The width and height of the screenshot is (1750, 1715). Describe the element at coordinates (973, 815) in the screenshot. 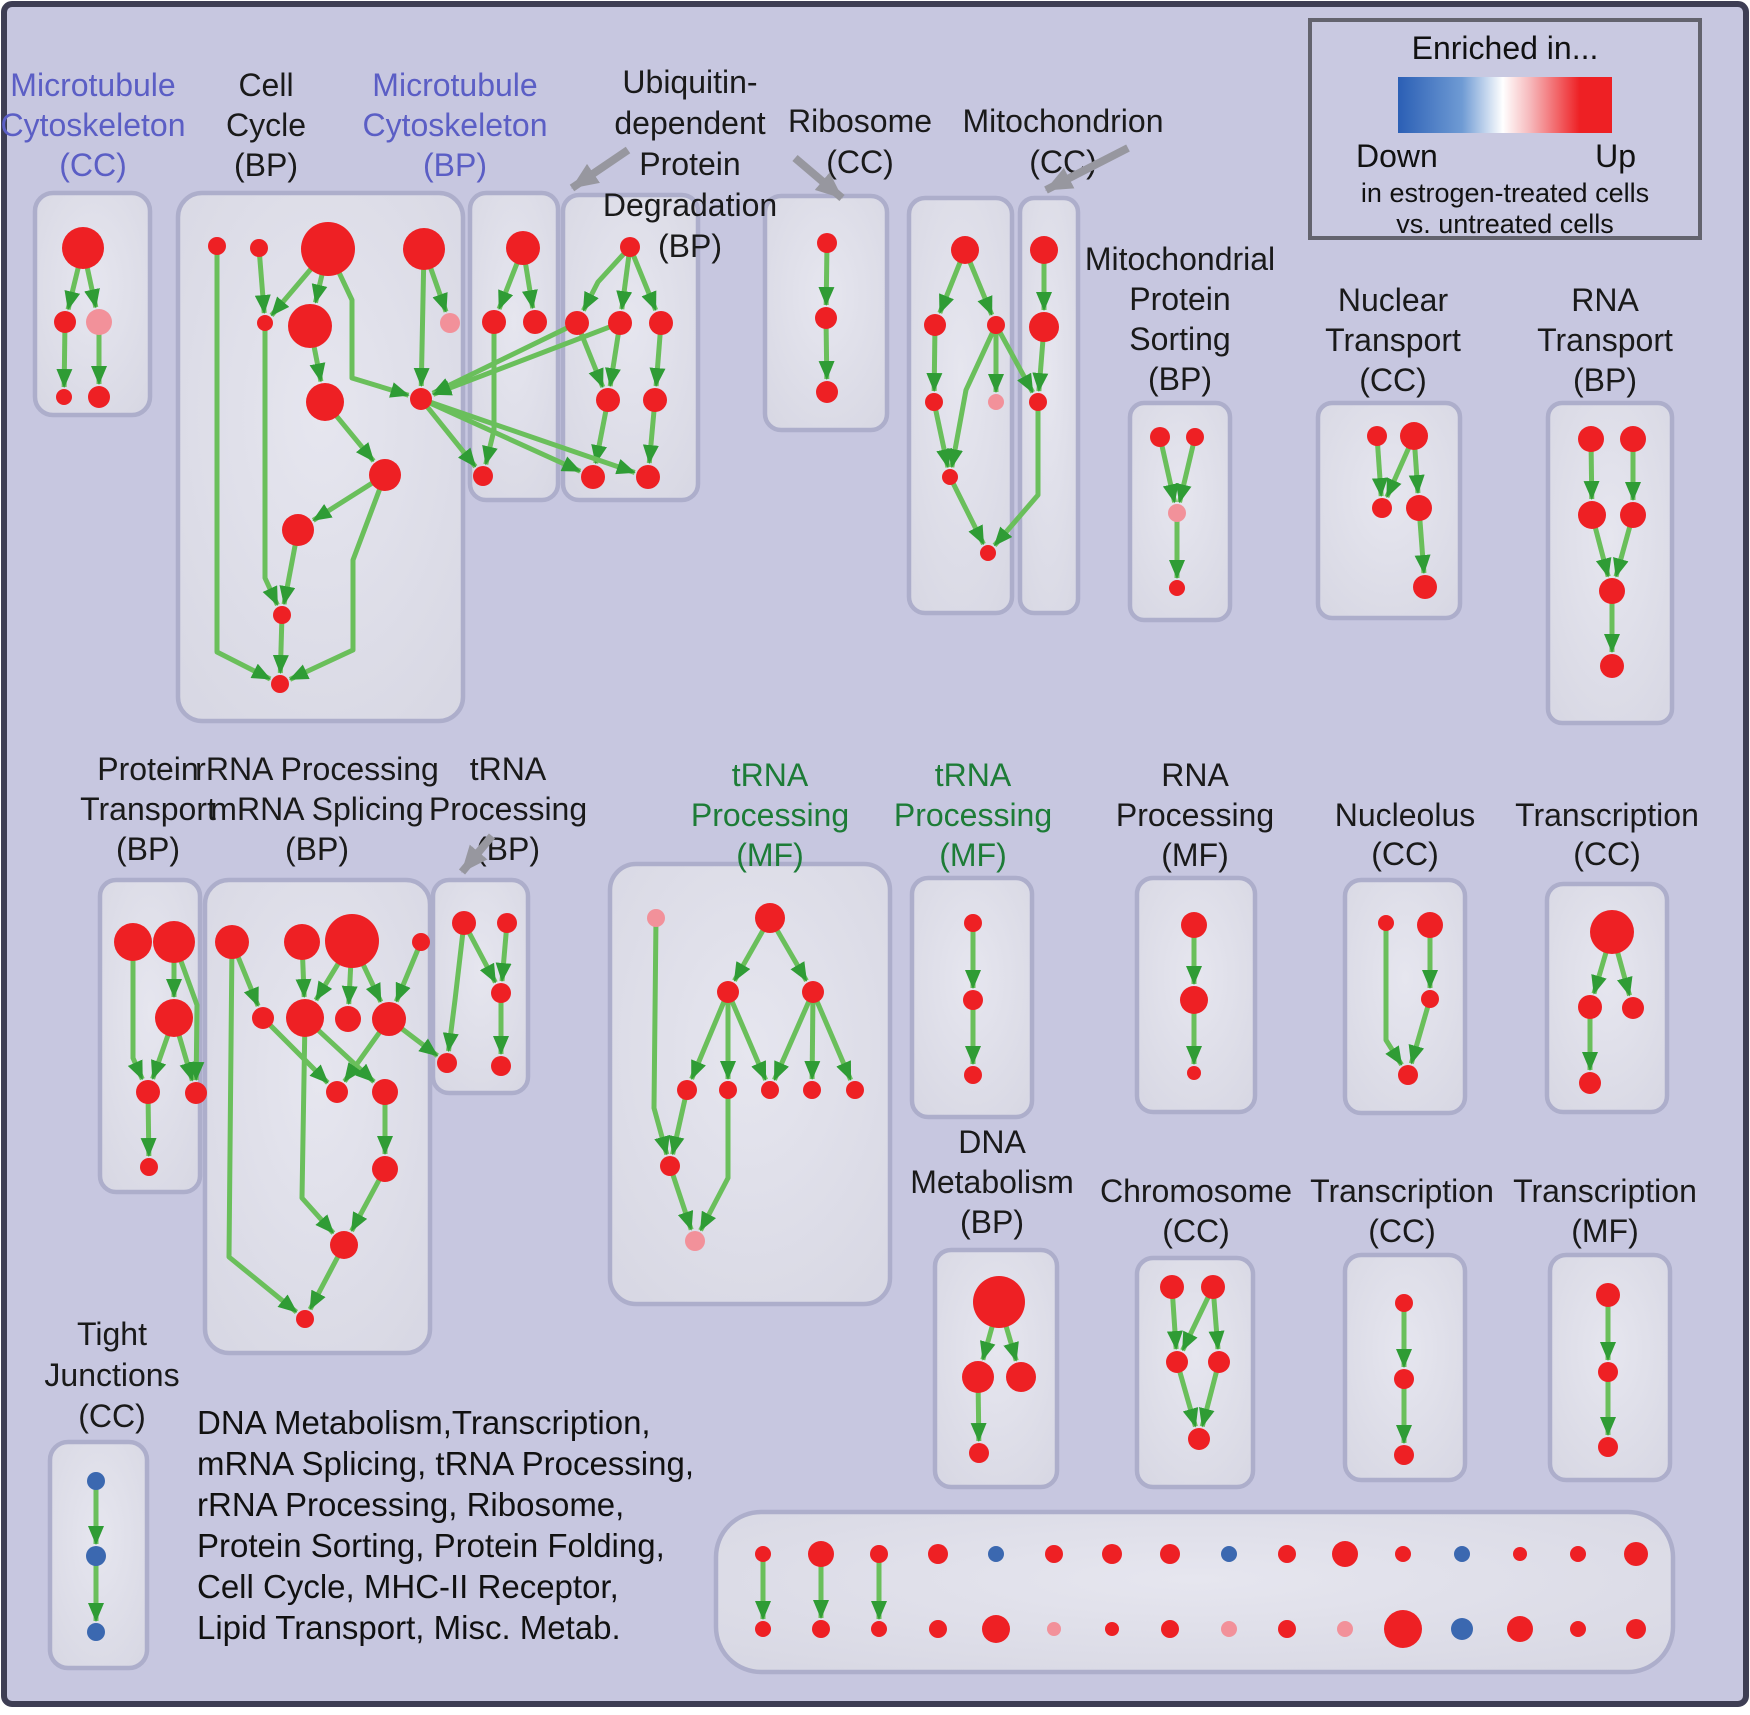

I see `cluster-label-trna-processing-mf-small: tRNA Processing (MF)` at that location.